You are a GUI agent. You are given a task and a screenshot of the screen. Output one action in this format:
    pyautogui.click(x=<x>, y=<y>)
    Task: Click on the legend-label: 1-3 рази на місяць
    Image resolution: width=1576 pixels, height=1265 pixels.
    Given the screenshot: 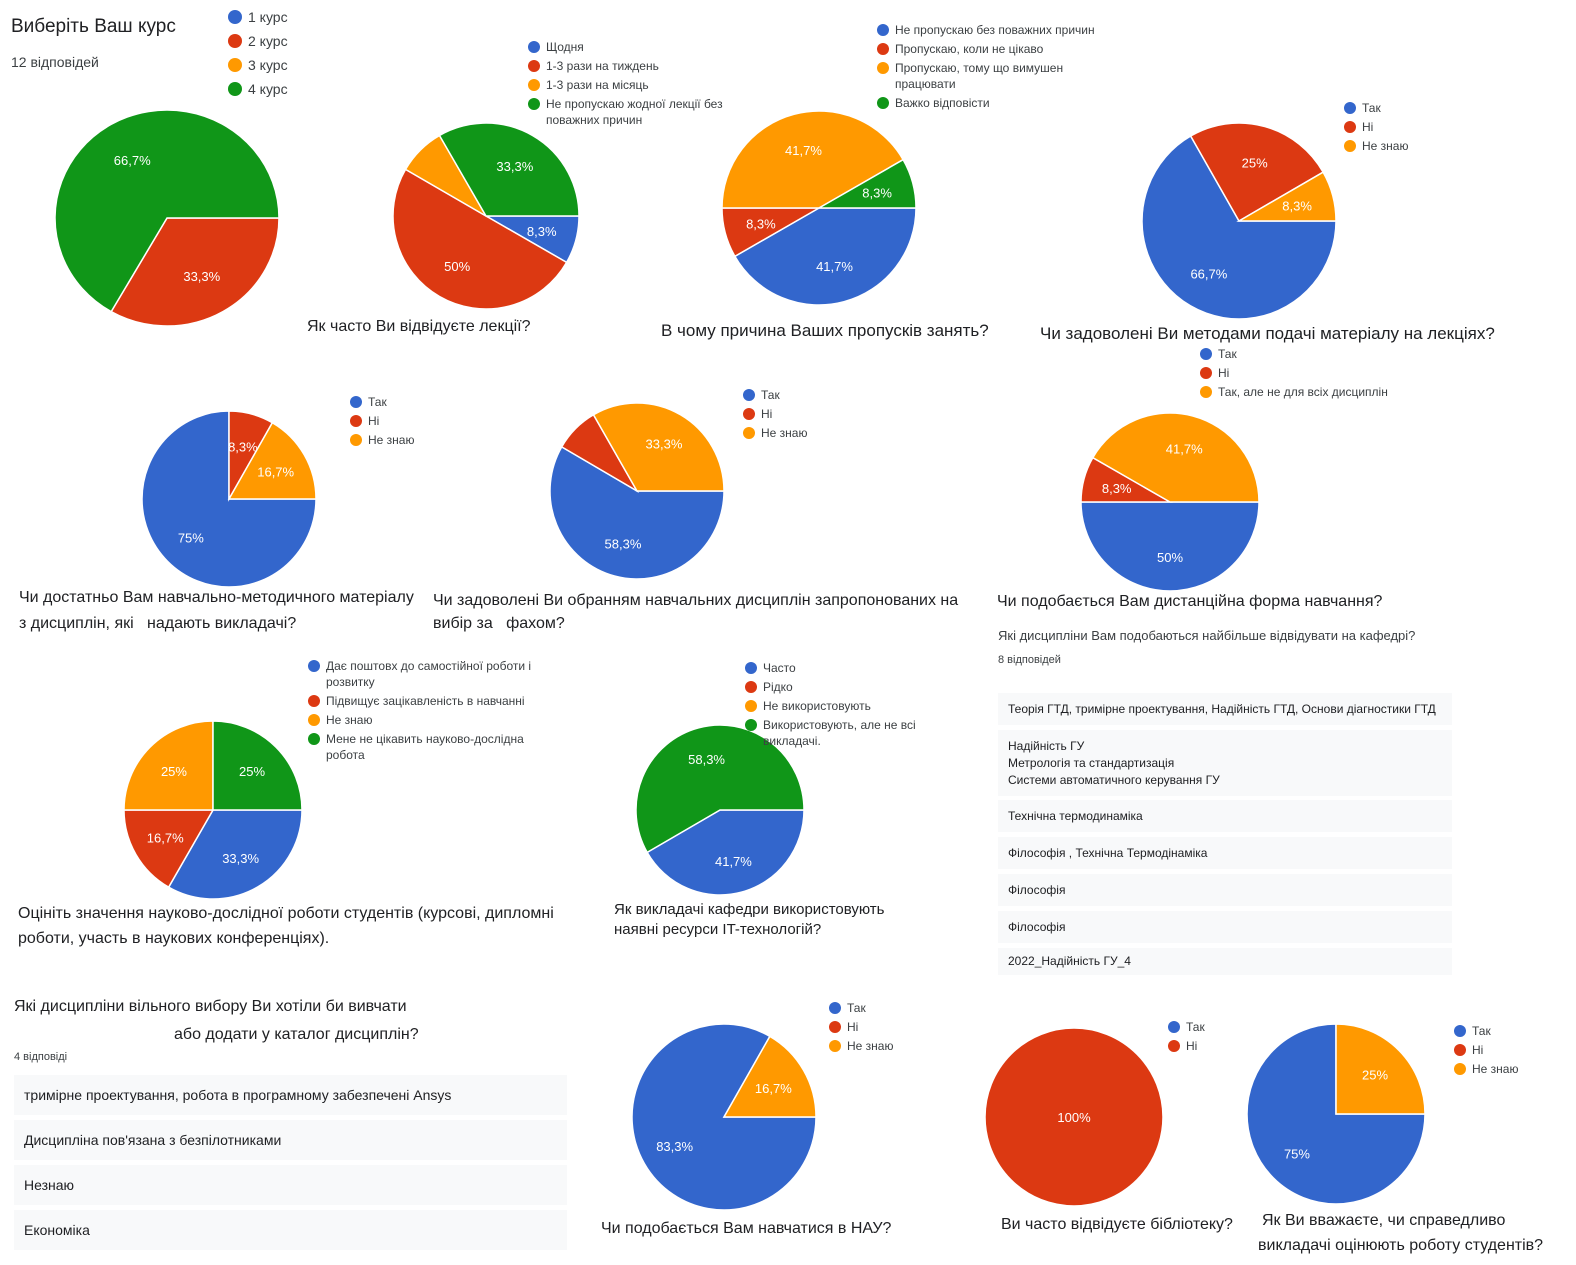 What is the action you would take?
    pyautogui.click(x=597, y=85)
    